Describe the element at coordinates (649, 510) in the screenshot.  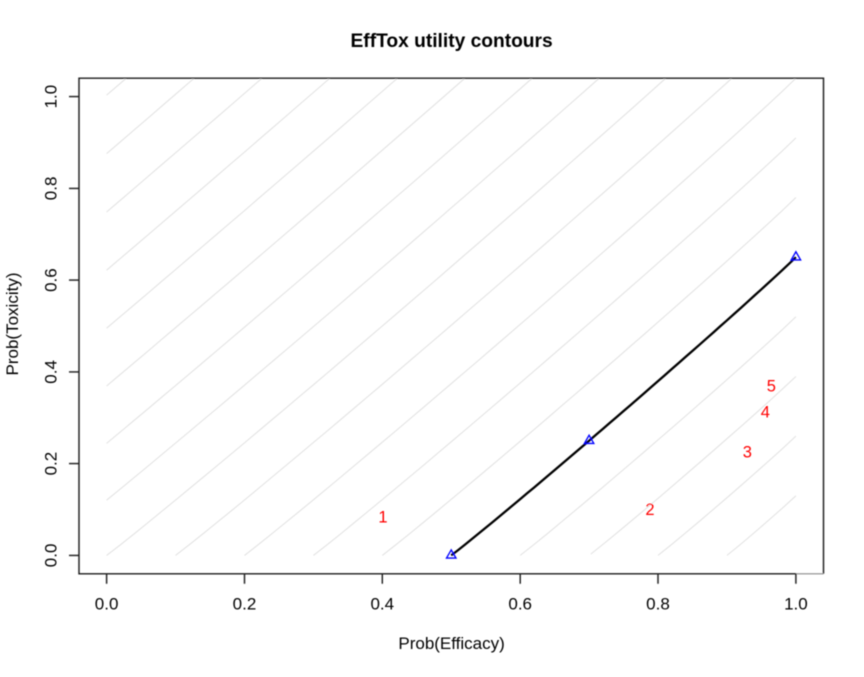
I see `svg-text: 2` at that location.